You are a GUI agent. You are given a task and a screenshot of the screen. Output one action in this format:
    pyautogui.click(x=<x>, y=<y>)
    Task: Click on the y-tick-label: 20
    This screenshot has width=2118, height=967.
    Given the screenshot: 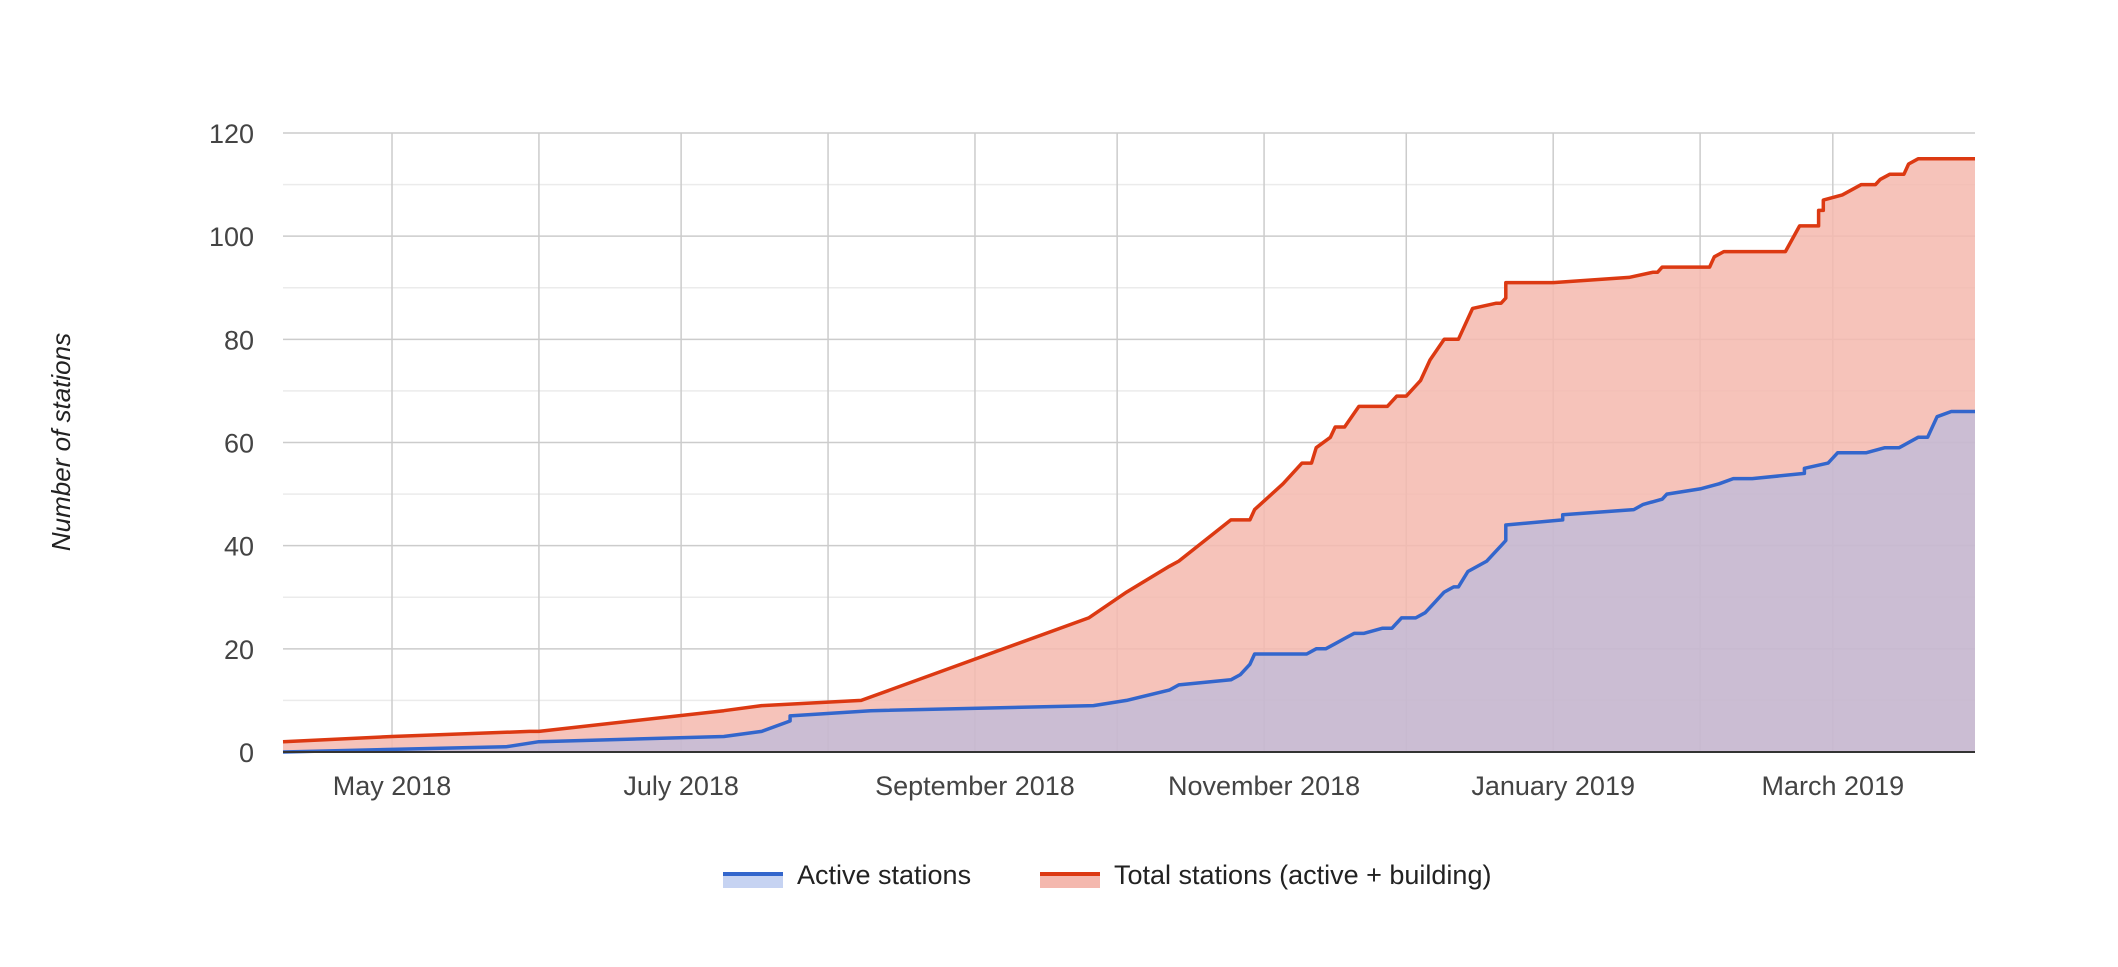 What is the action you would take?
    pyautogui.click(x=239, y=650)
    